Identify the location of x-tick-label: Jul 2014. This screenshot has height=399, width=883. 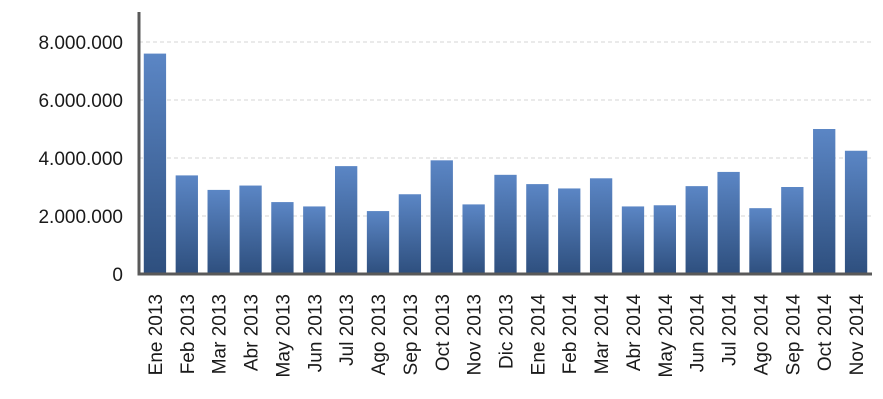
(730, 330).